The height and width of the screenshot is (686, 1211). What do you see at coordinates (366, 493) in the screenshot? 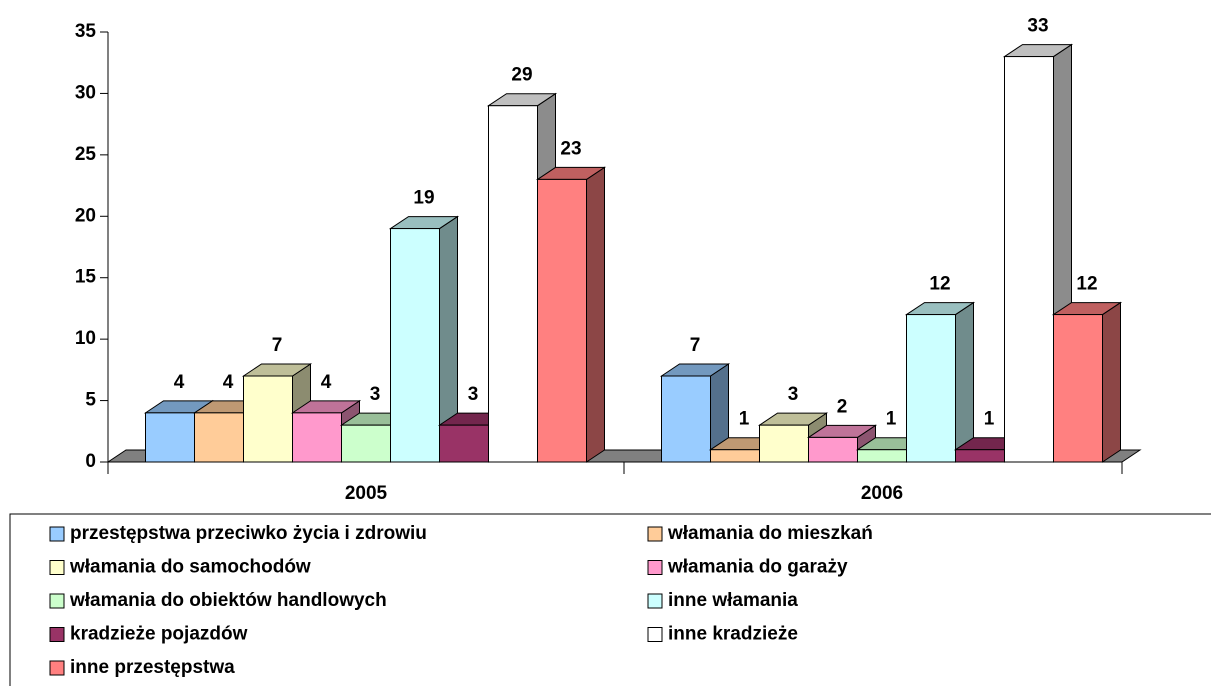
I see `x-tick-label: 2005` at bounding box center [366, 493].